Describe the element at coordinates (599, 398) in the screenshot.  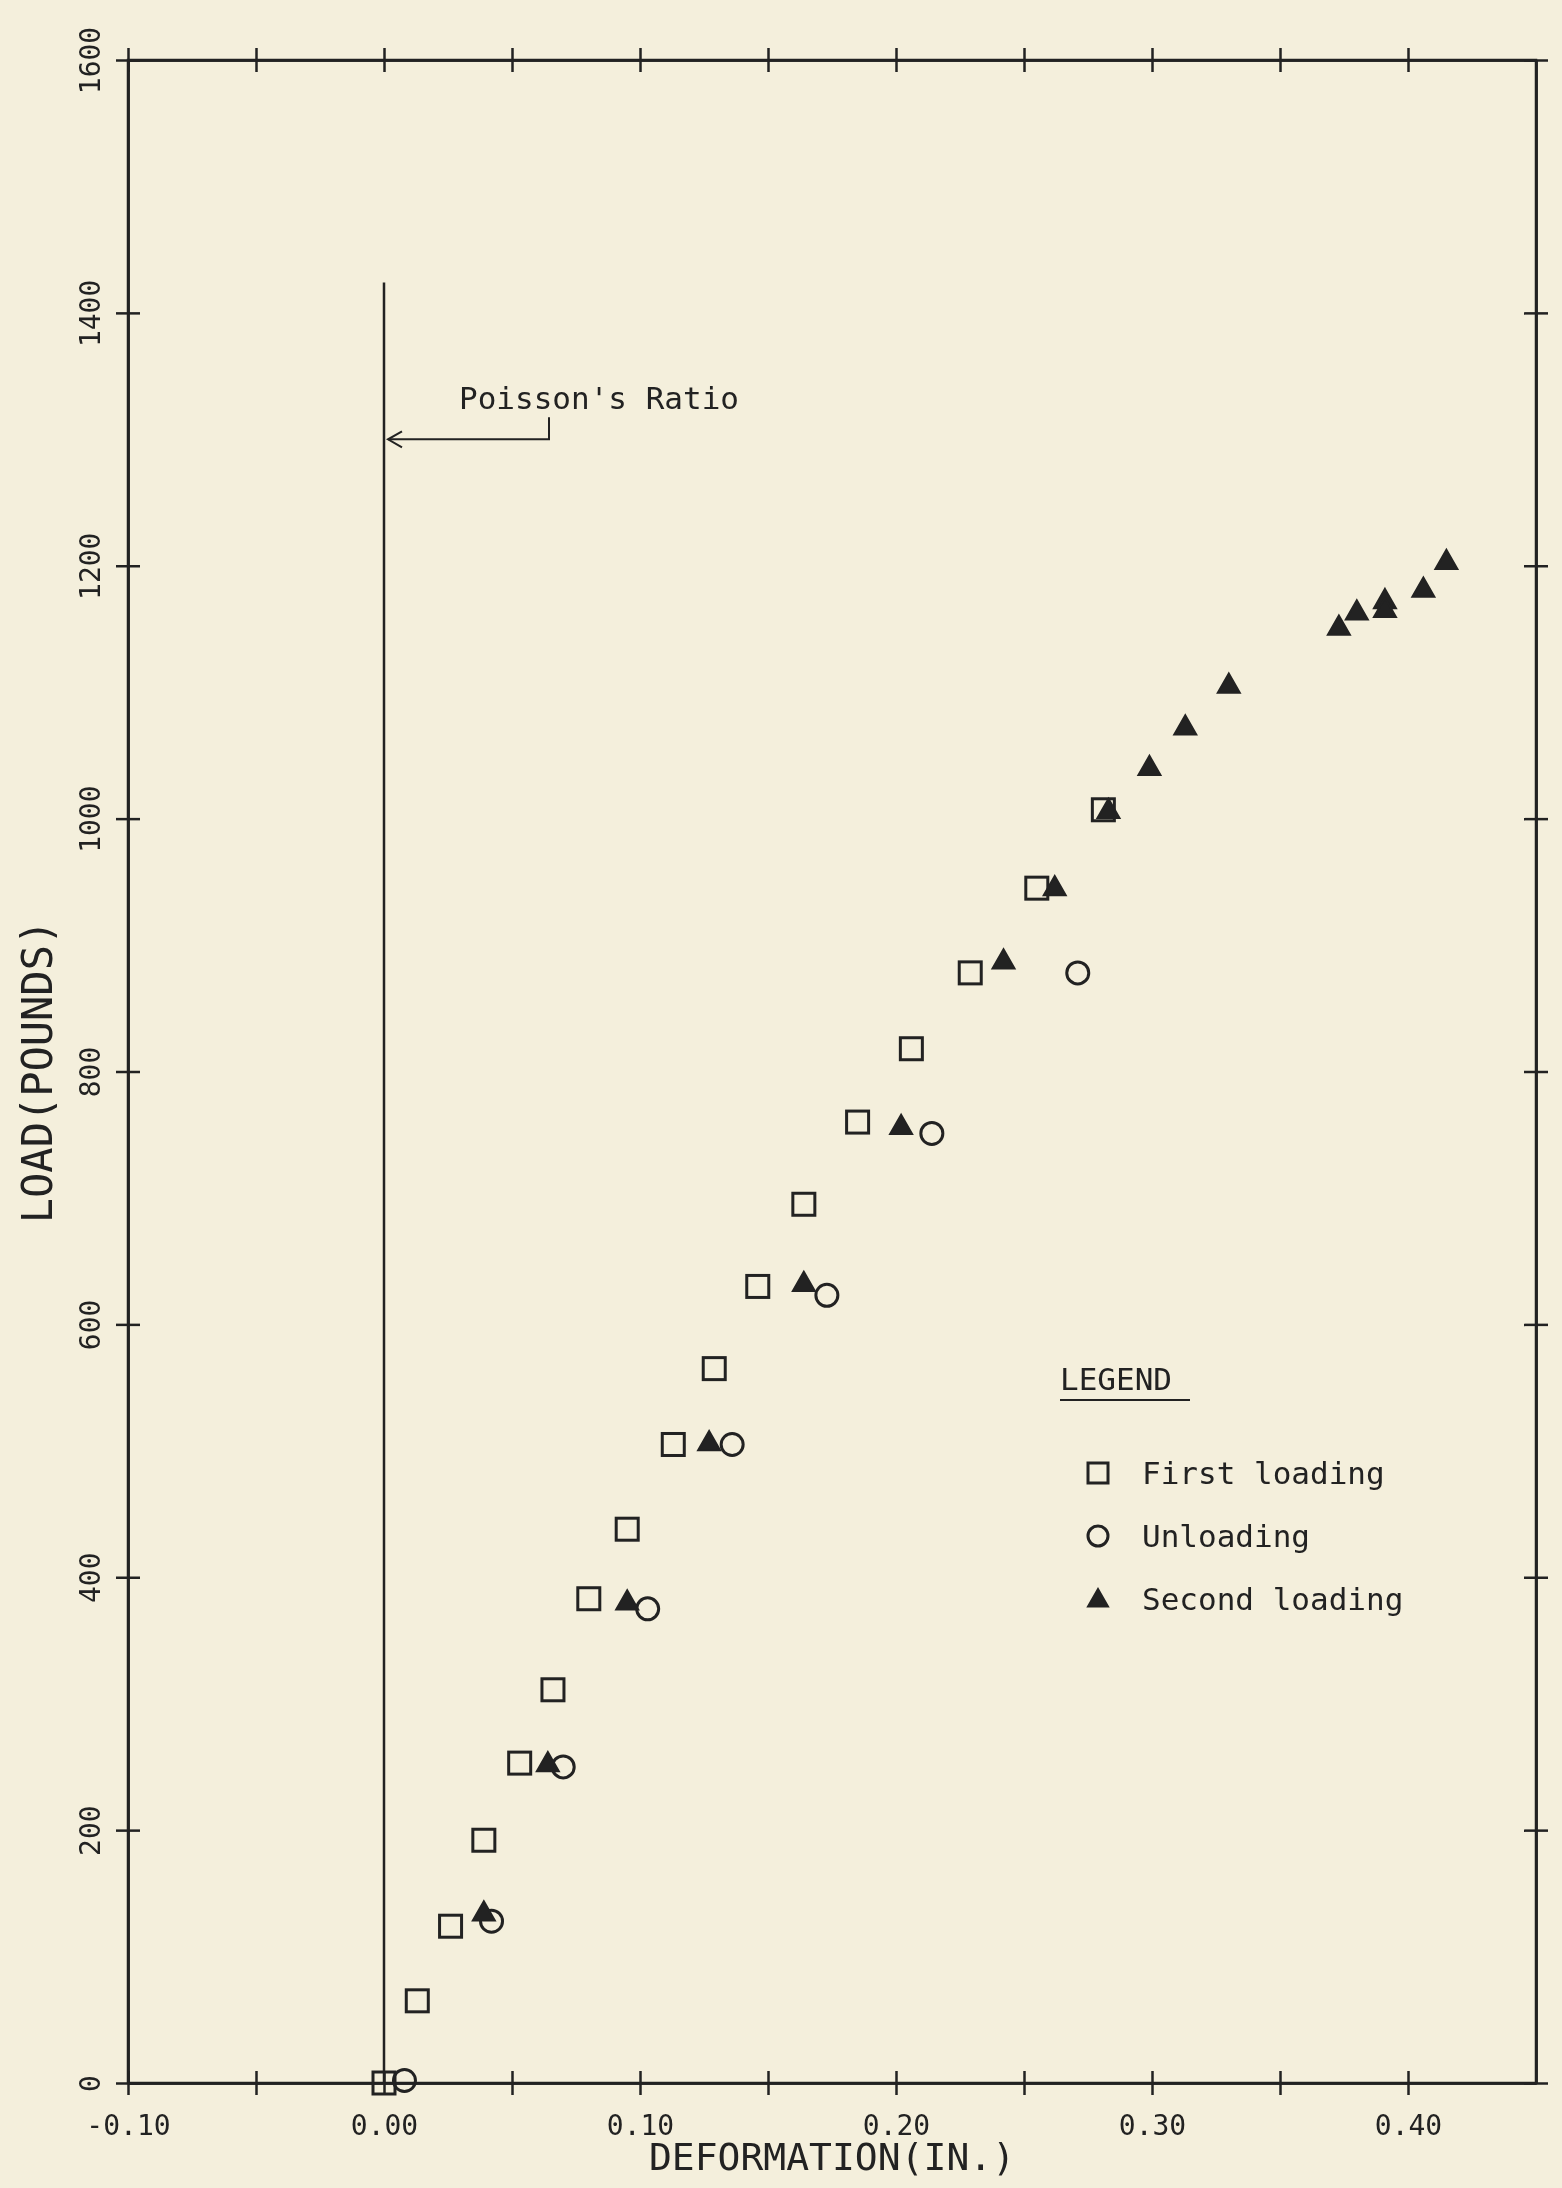
I see `annotation: Poisson's Ratio` at that location.